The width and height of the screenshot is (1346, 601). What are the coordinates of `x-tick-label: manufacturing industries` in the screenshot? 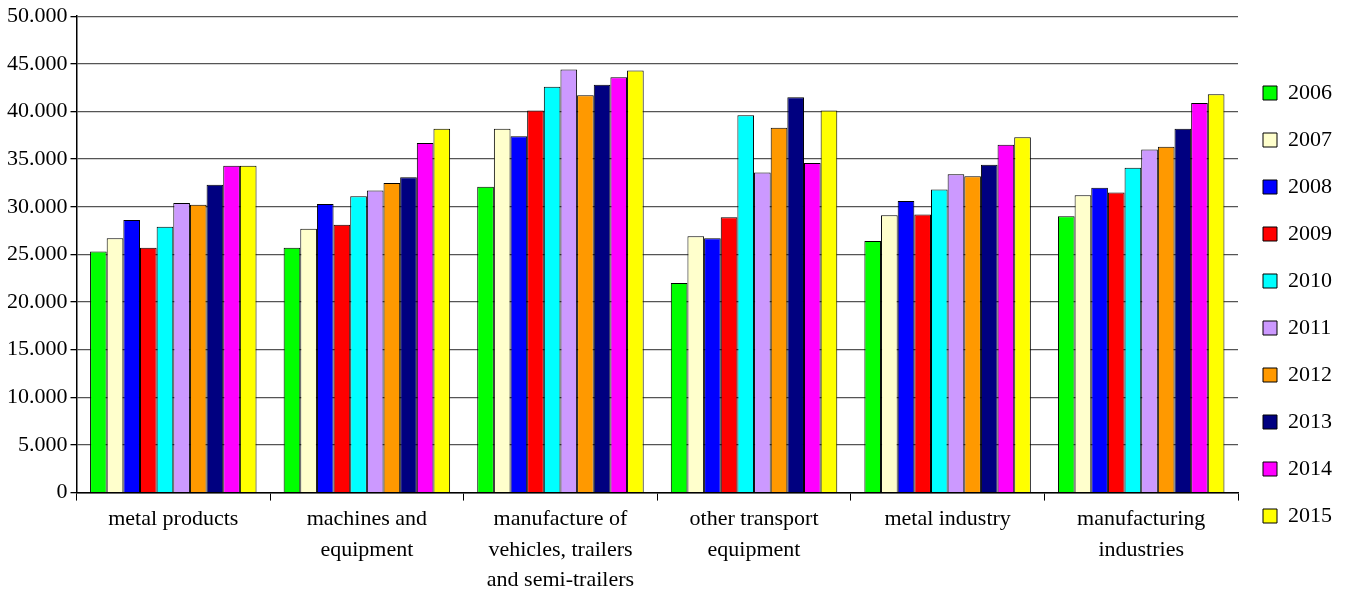 It's located at (1141, 532).